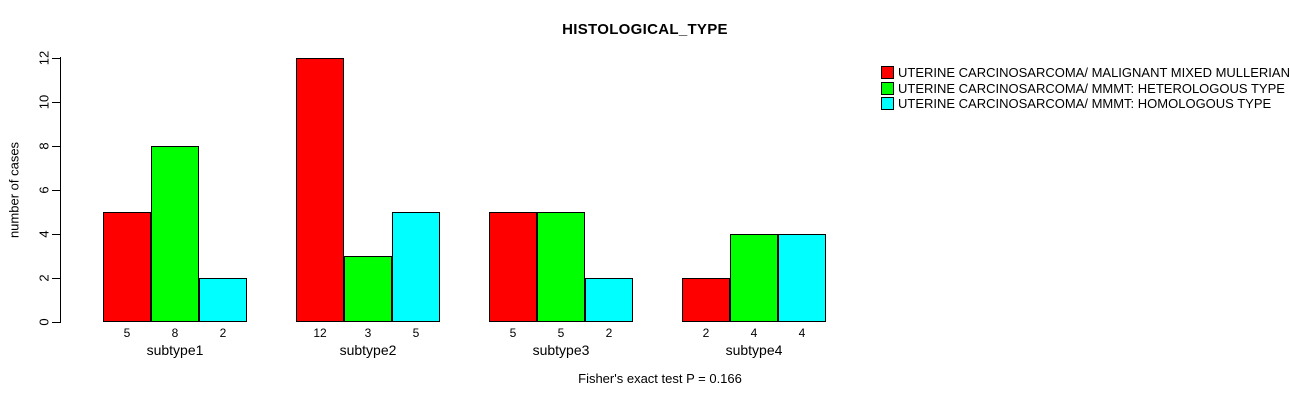 Image resolution: width=1290 pixels, height=400 pixels. What do you see at coordinates (44, 102) in the screenshot?
I see `y-tick-label: 10` at bounding box center [44, 102].